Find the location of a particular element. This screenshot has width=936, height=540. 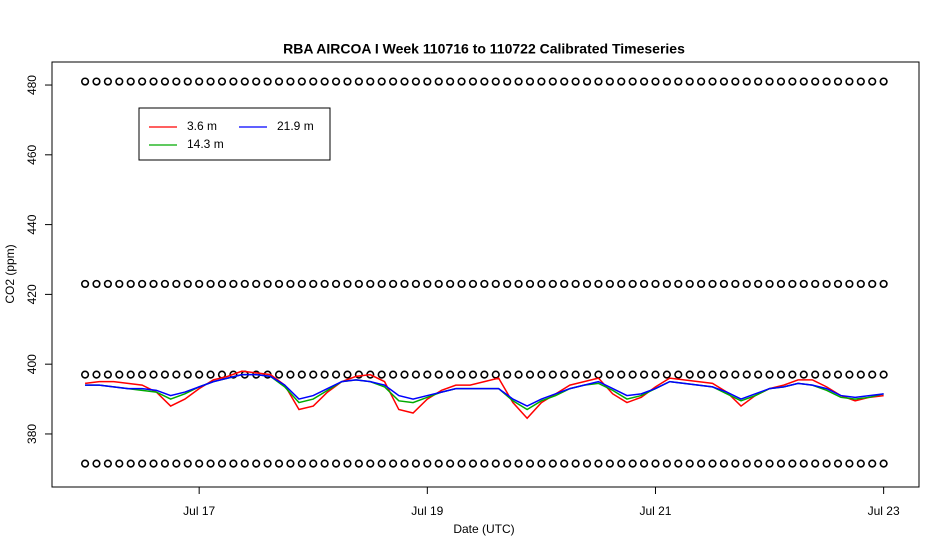

x-tick-label: Jul 17 is located at coordinates (199, 511).